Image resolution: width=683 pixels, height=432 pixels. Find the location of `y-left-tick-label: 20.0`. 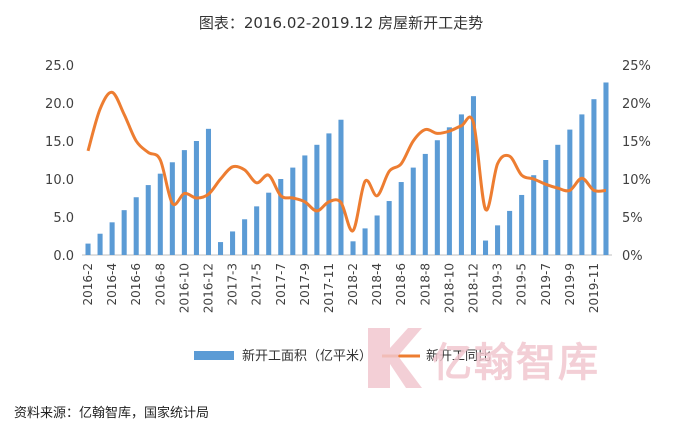

y-left-tick-label: 20.0 is located at coordinates (59, 104).